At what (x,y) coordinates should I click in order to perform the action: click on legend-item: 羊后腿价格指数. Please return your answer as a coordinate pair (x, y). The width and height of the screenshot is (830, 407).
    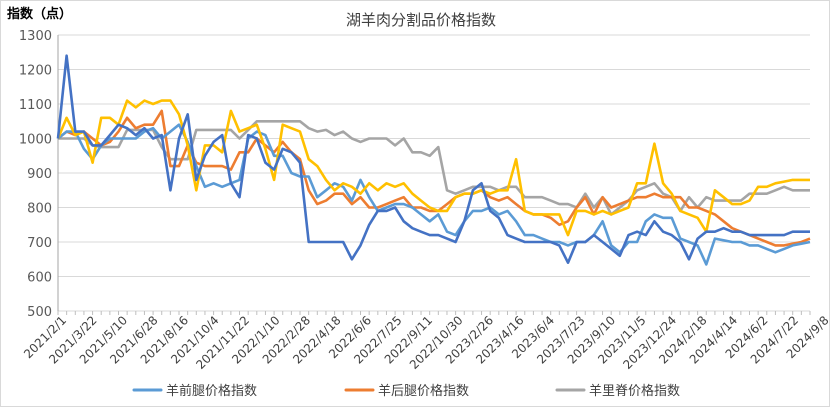
    Looking at the image, I should click on (406, 391).